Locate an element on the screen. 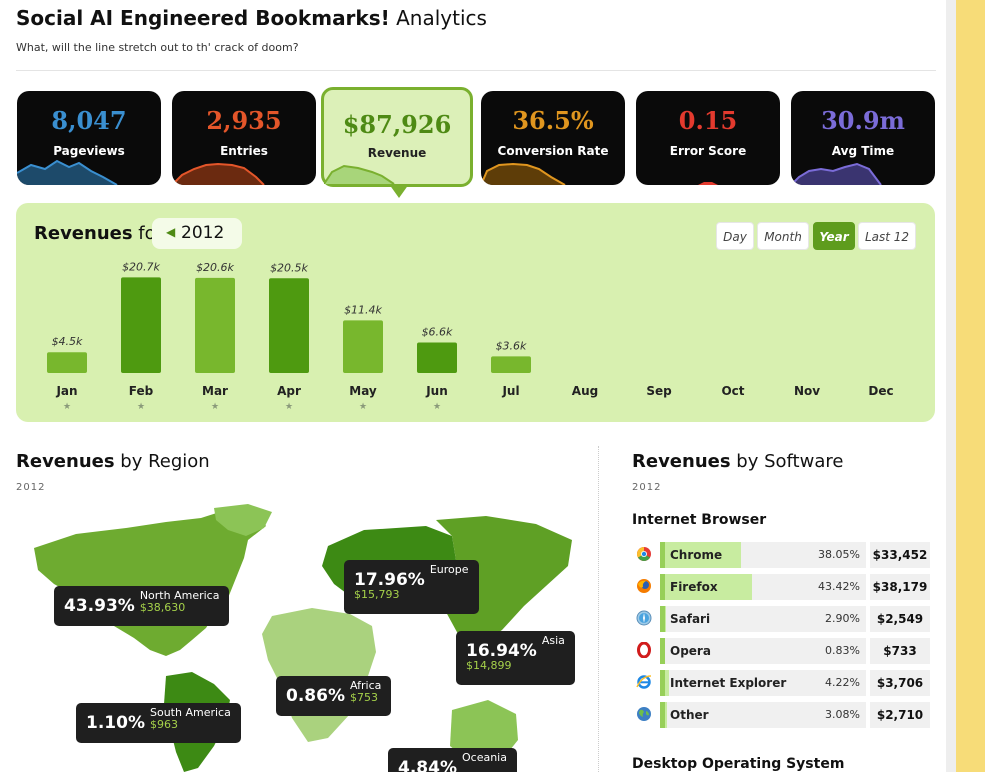 The height and width of the screenshot is (772, 985). region-callout-asia: 16.94% Asia $14,899 is located at coordinates (515, 658).